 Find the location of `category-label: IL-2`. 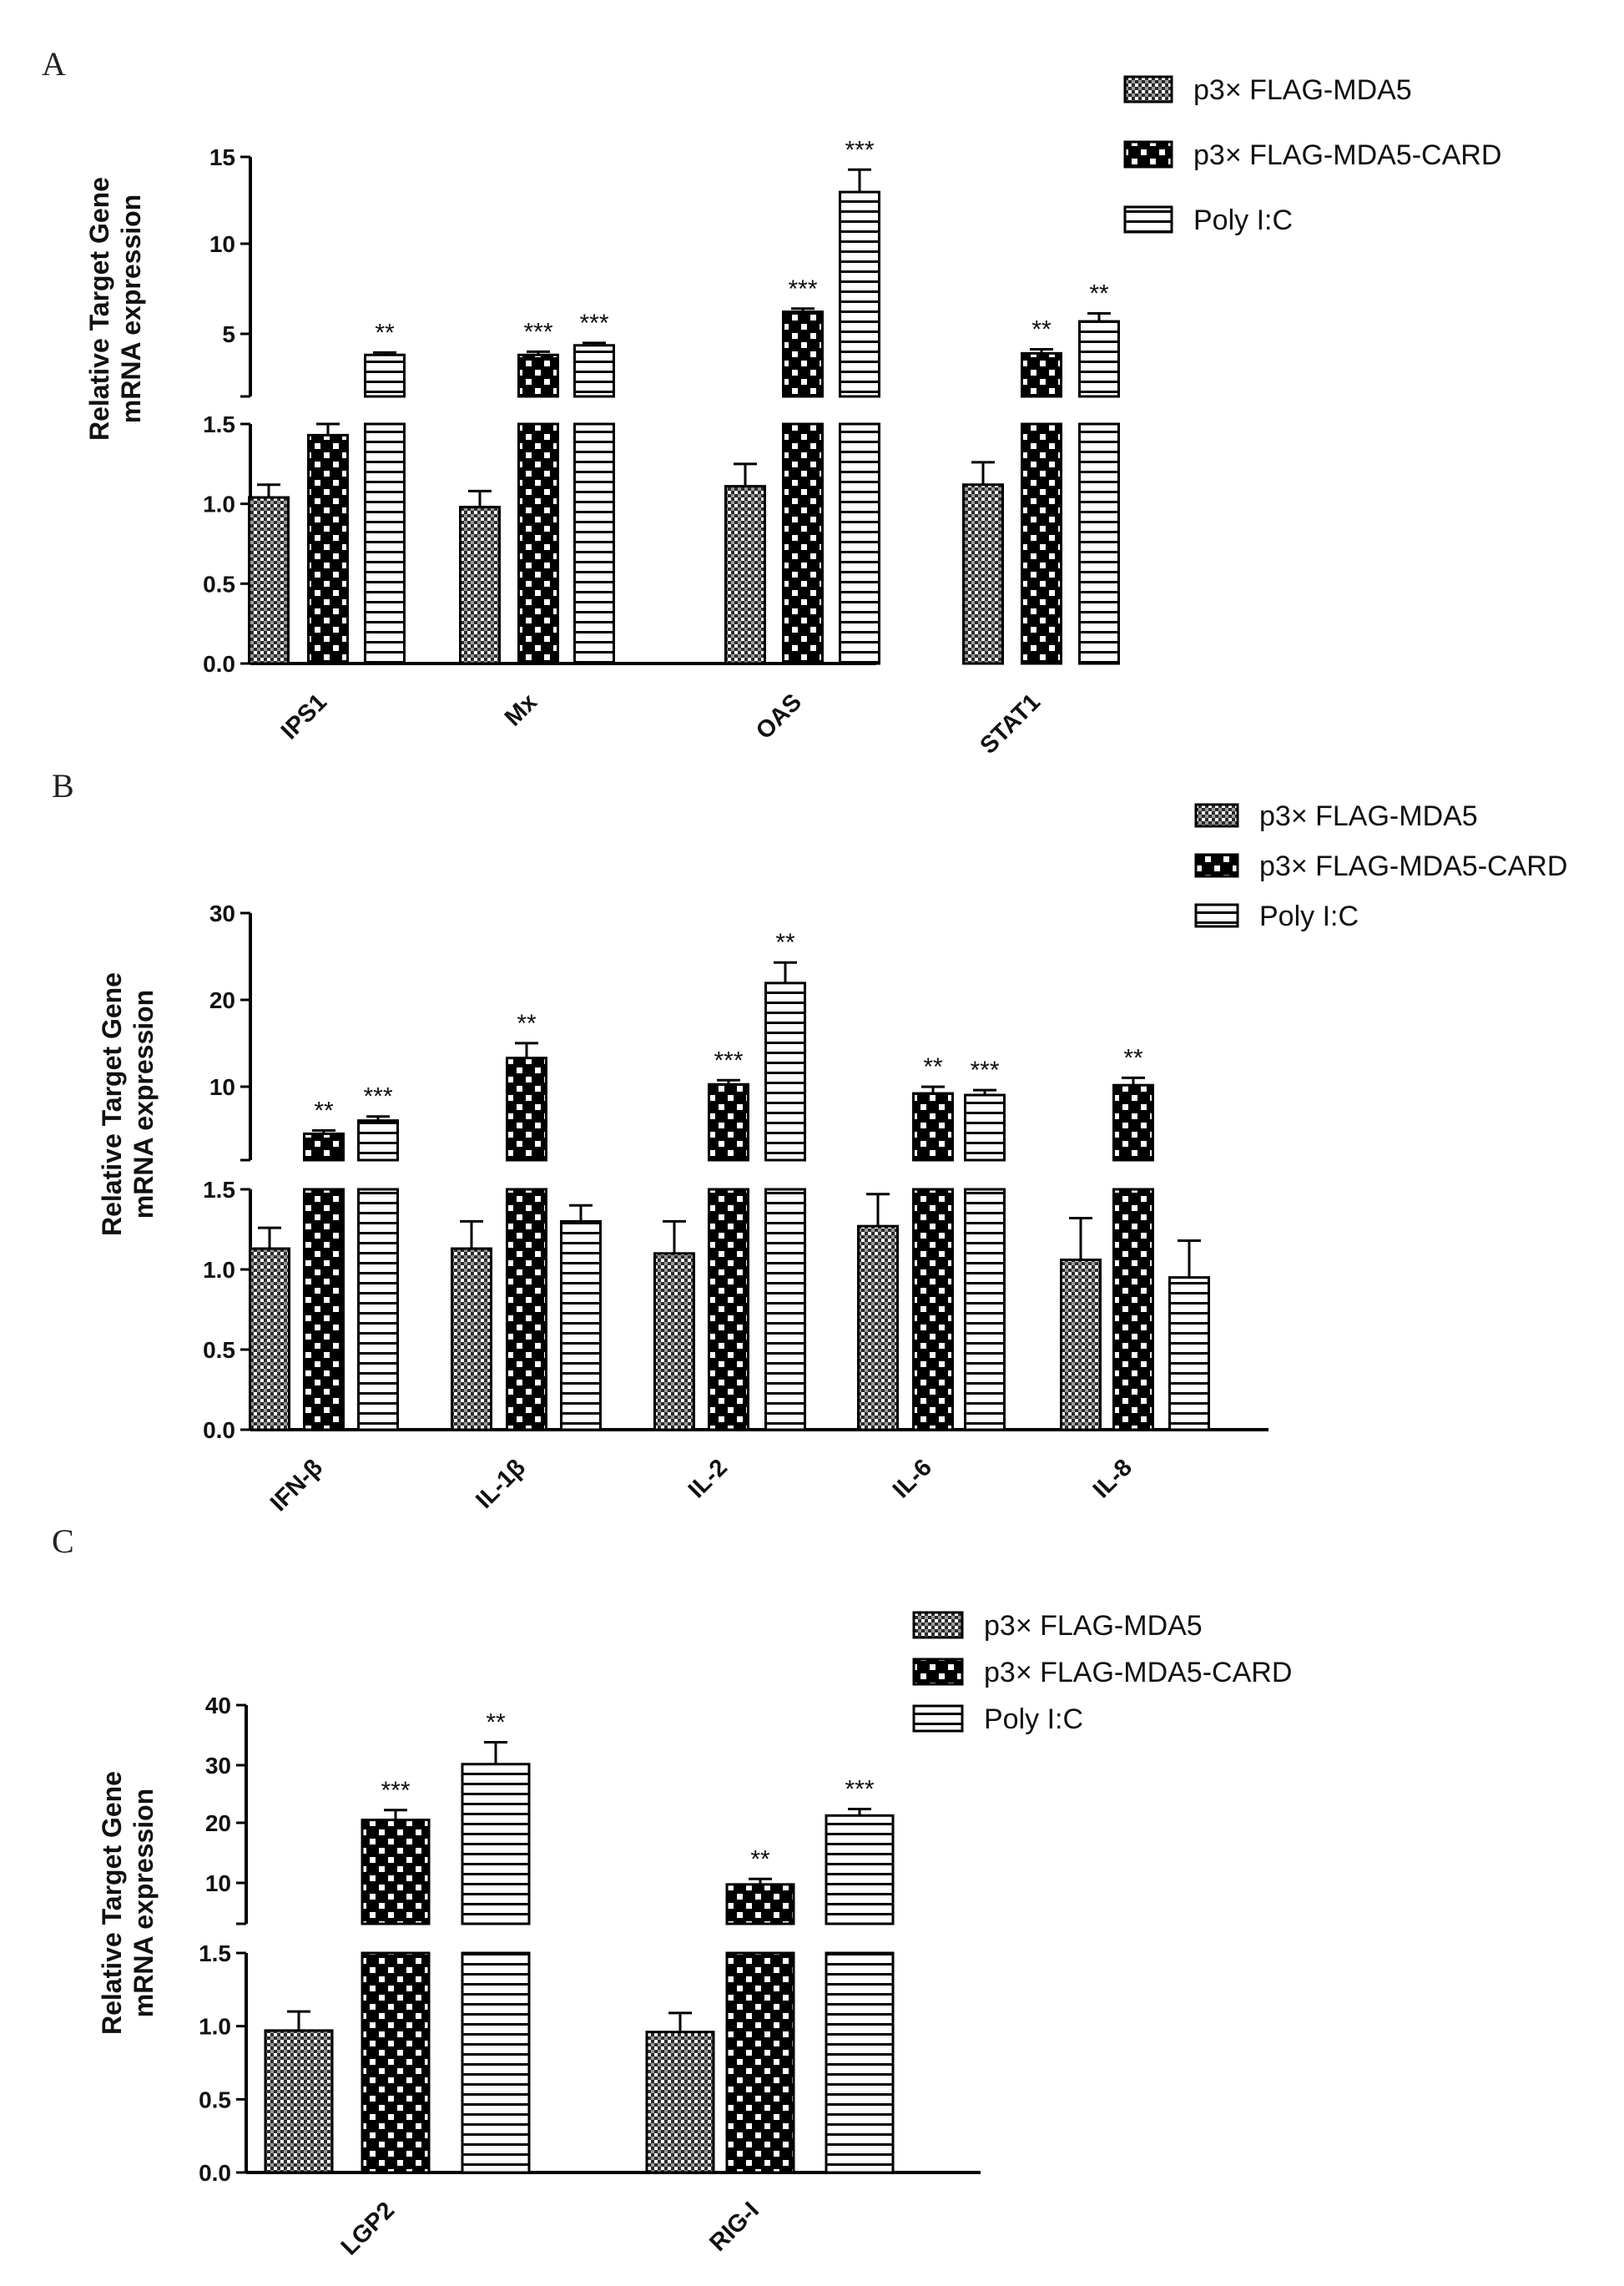

category-label: IL-2 is located at coordinates (708, 1478).